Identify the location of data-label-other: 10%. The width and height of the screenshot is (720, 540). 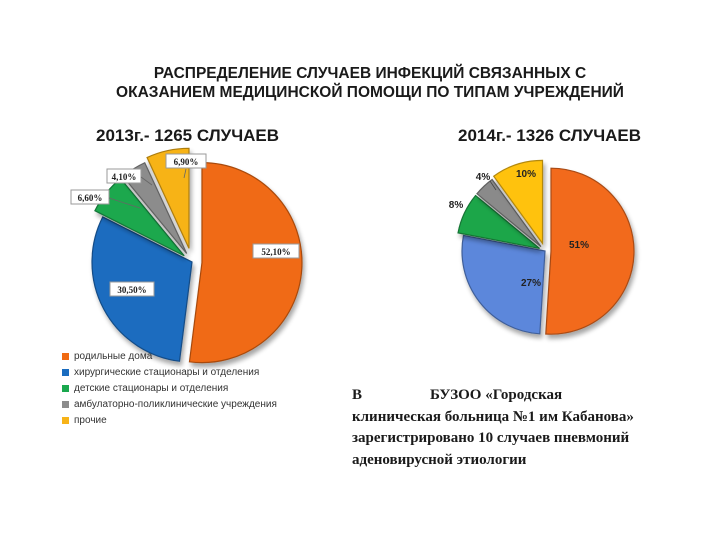
(526, 174).